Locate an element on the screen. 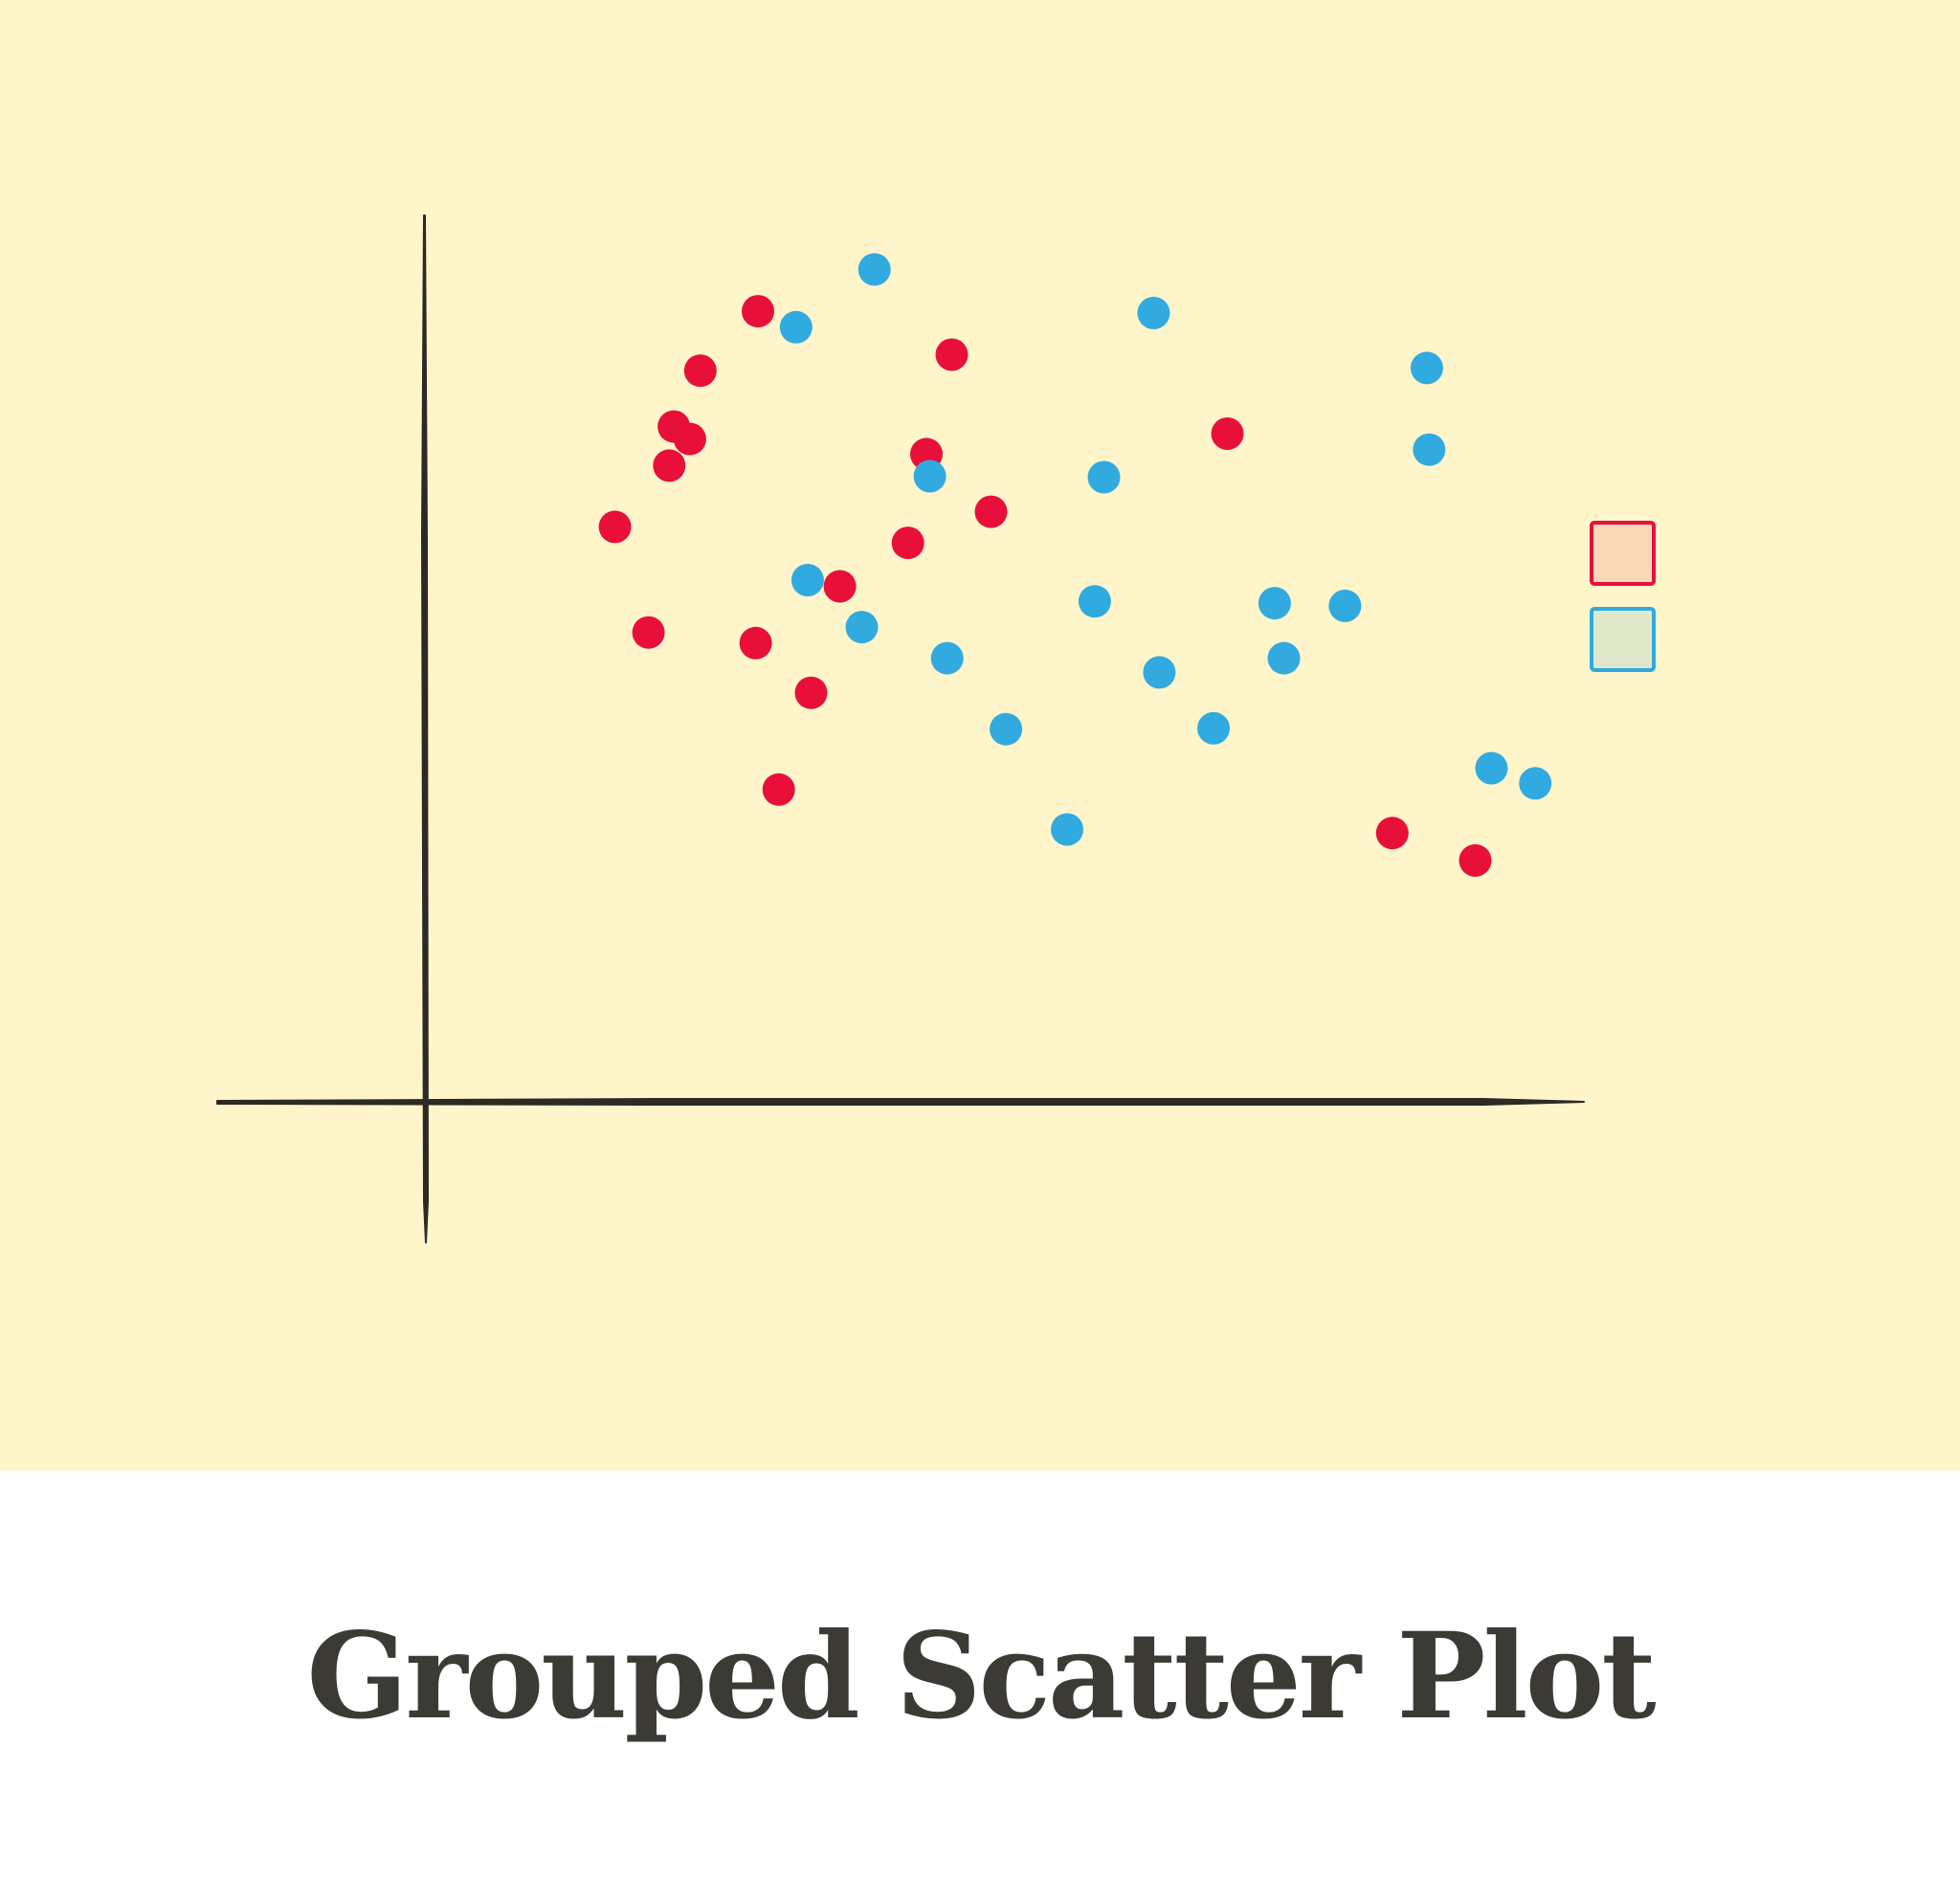 The height and width of the screenshot is (1882, 1960). legend-swatch-red is located at coordinates (1623, 553).